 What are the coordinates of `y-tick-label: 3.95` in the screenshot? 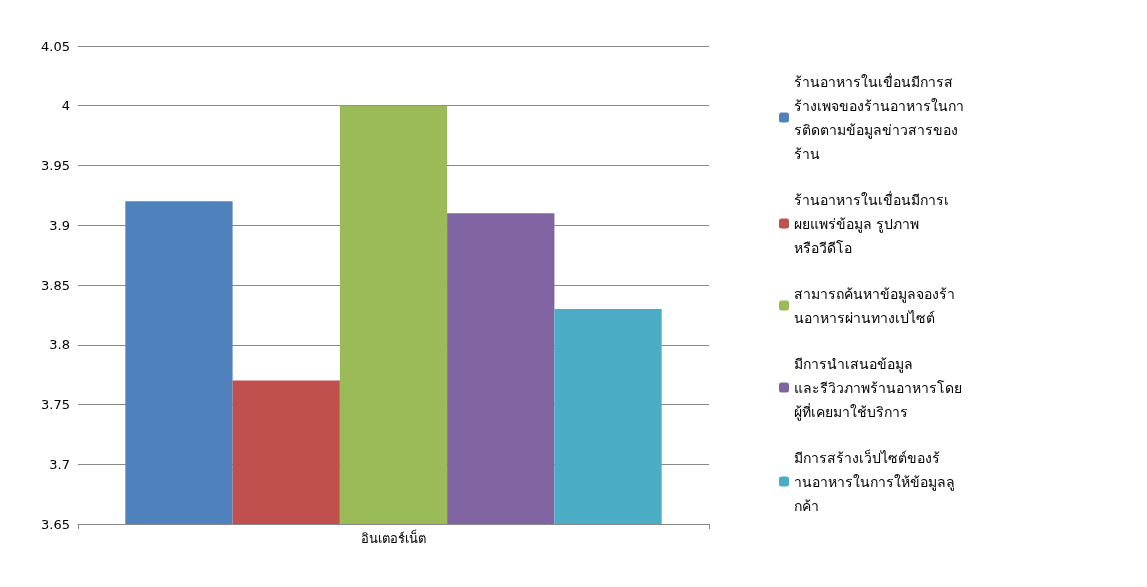 It's located at (55, 165).